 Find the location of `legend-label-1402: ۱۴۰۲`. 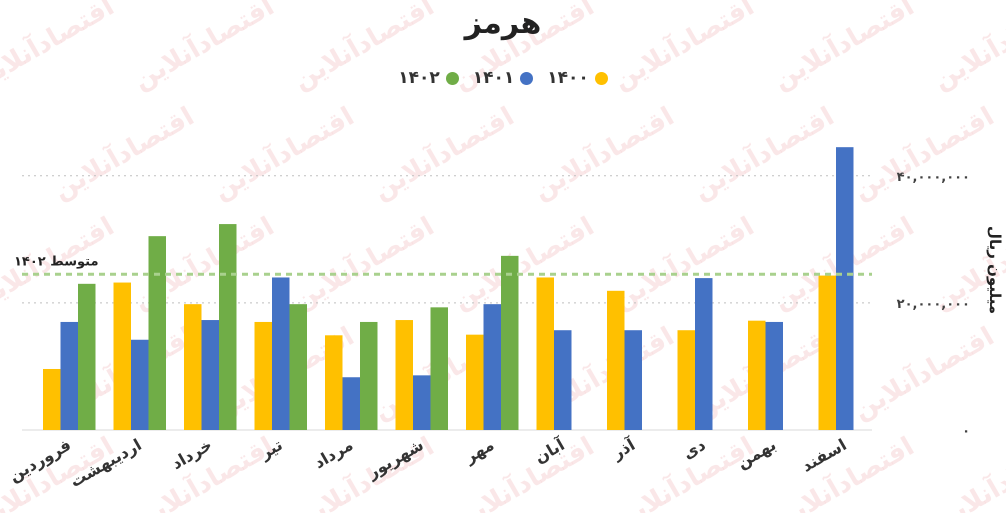

legend-label-1402: ۱۴۰۲ is located at coordinates (419, 78).